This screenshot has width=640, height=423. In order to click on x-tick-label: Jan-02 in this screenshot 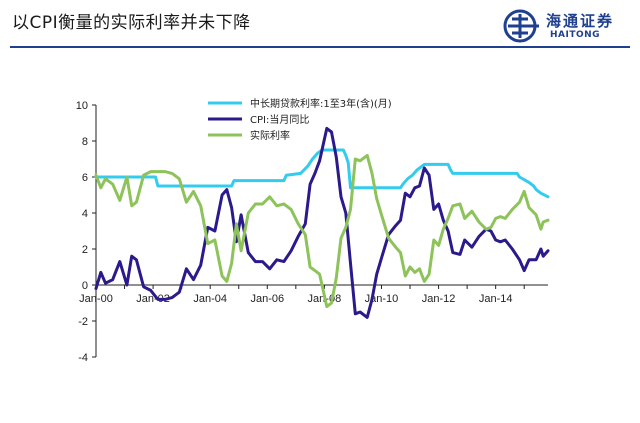, I will do `click(153, 299)`.